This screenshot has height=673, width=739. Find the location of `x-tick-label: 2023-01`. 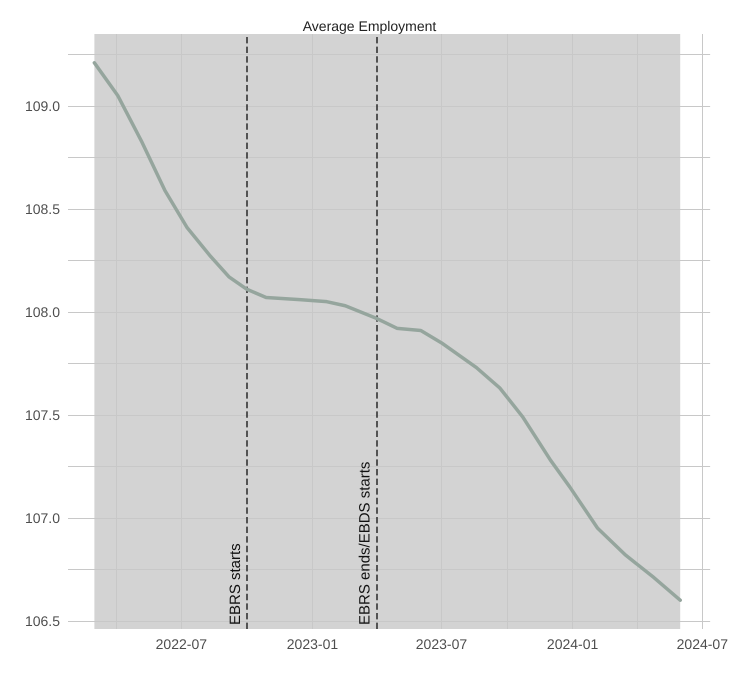

x-tick-label: 2023-01 is located at coordinates (312, 644).